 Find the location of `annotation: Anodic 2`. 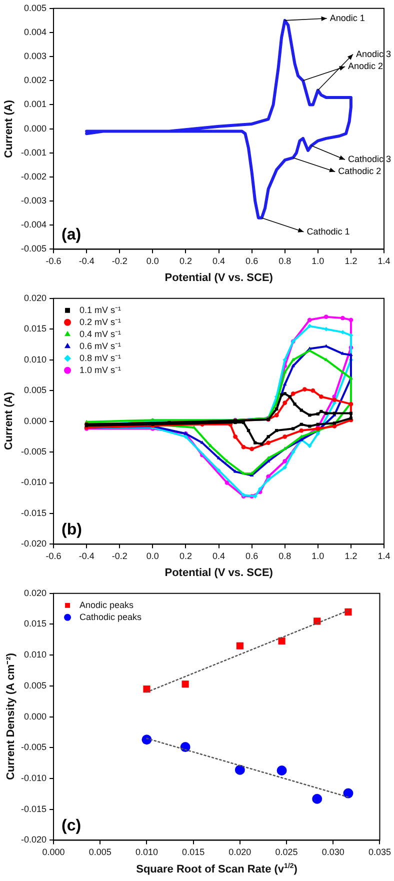

annotation: Anodic 2 is located at coordinates (366, 66).